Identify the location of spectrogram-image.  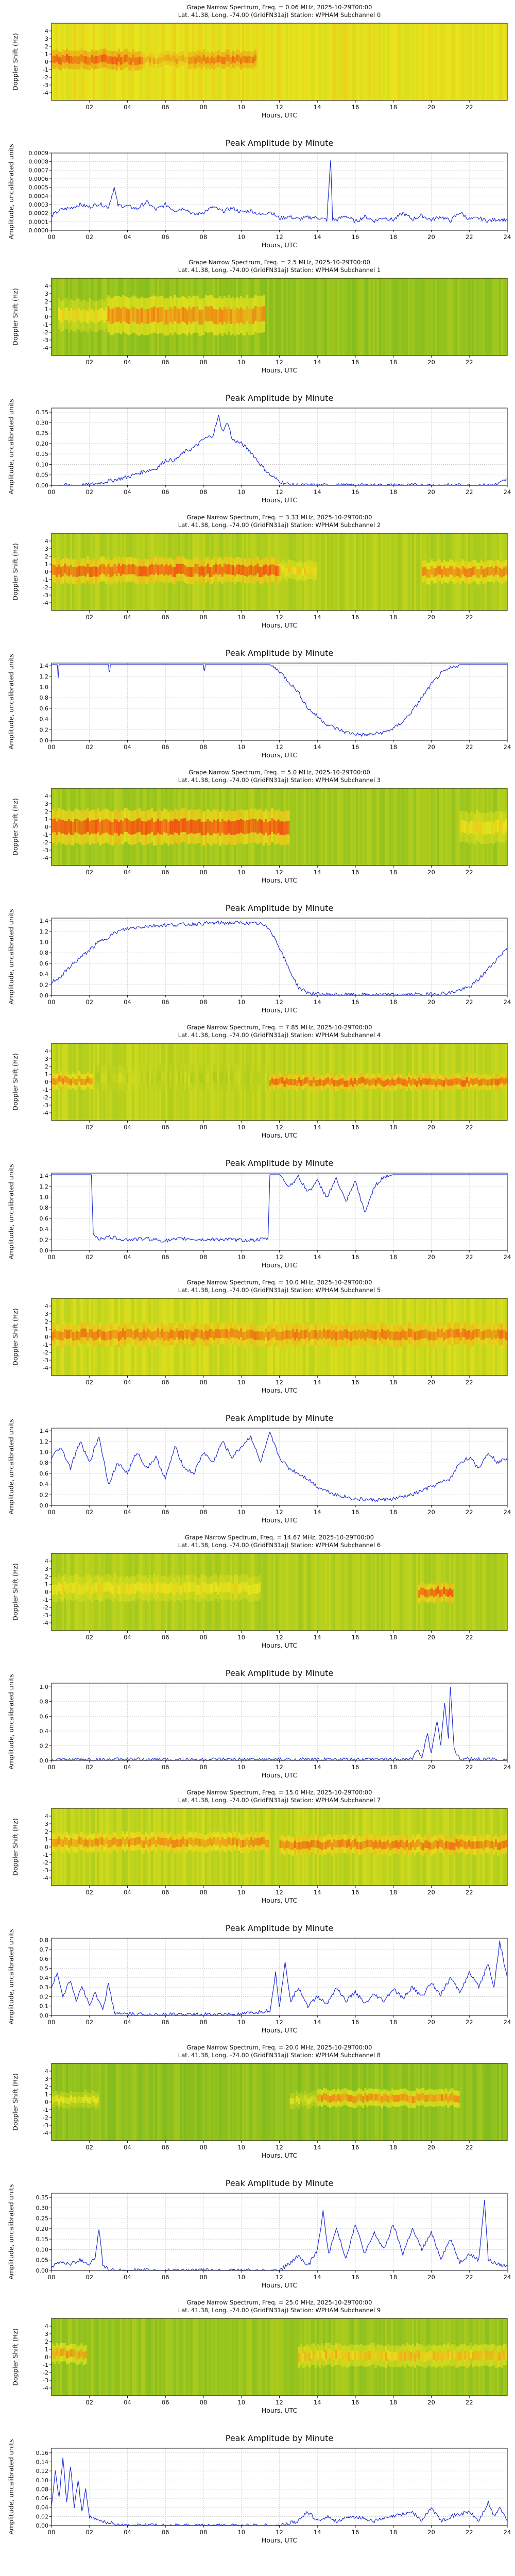
(279, 61).